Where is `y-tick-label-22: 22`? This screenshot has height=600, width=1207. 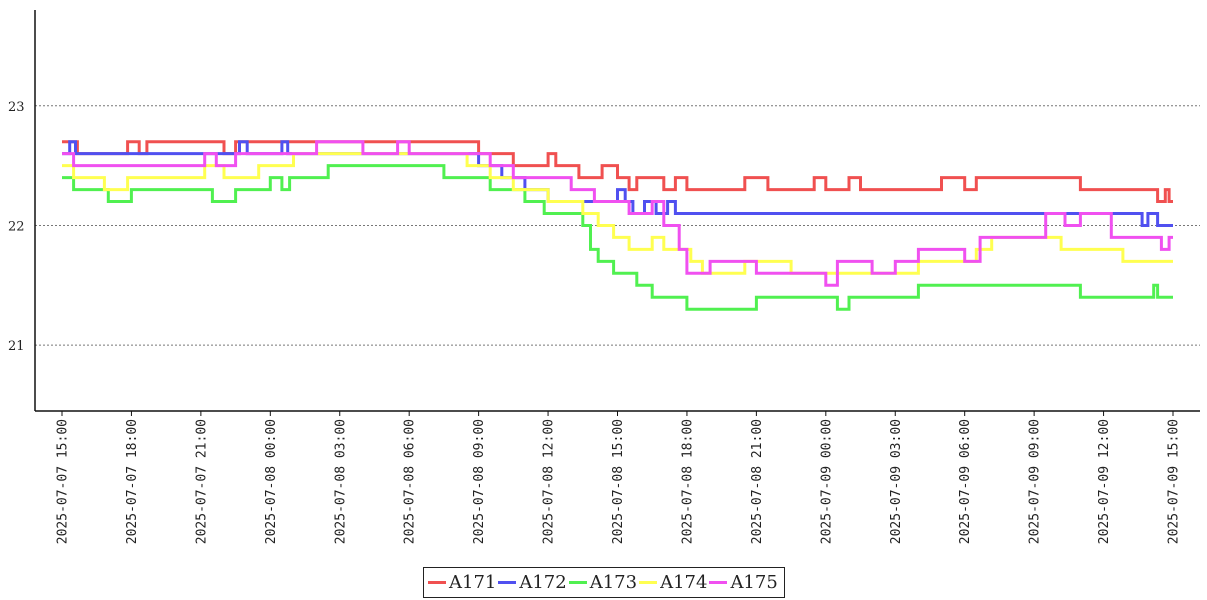 y-tick-label-22: 22 is located at coordinates (16, 226).